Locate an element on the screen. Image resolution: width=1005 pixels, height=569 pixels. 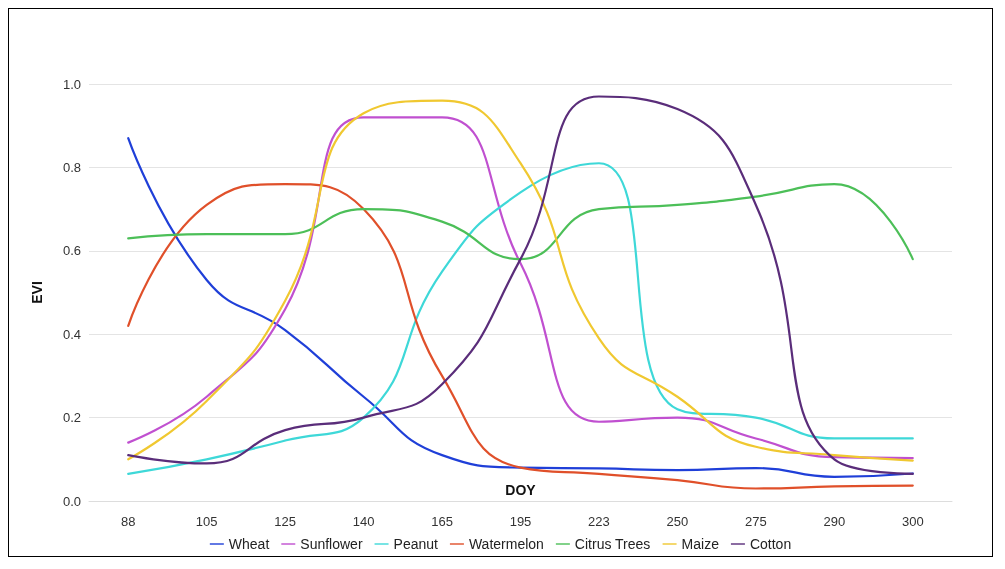
x-tick-label: 250 is located at coordinates (677, 521).